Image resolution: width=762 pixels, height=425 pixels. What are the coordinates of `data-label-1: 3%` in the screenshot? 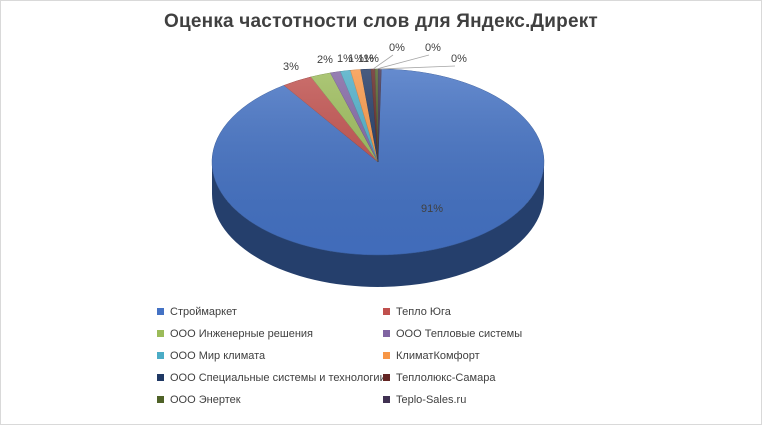 It's located at (291, 67).